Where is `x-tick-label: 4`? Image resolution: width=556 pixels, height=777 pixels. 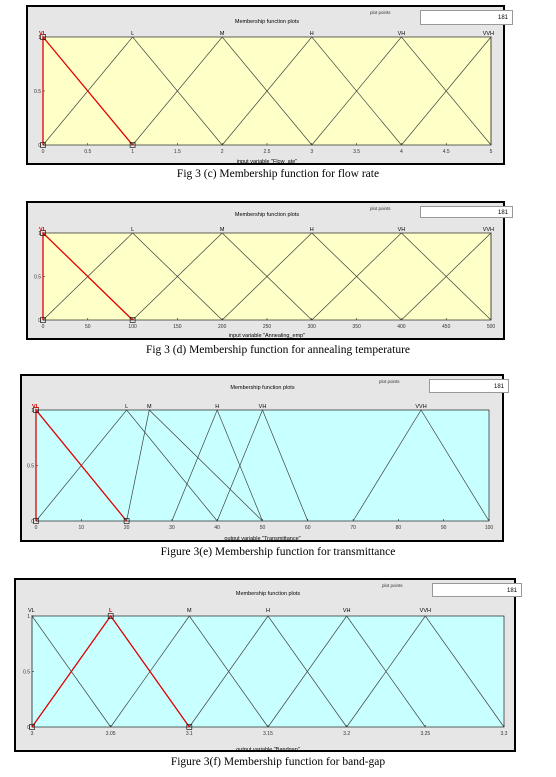 x-tick-label: 4 is located at coordinates (401, 152).